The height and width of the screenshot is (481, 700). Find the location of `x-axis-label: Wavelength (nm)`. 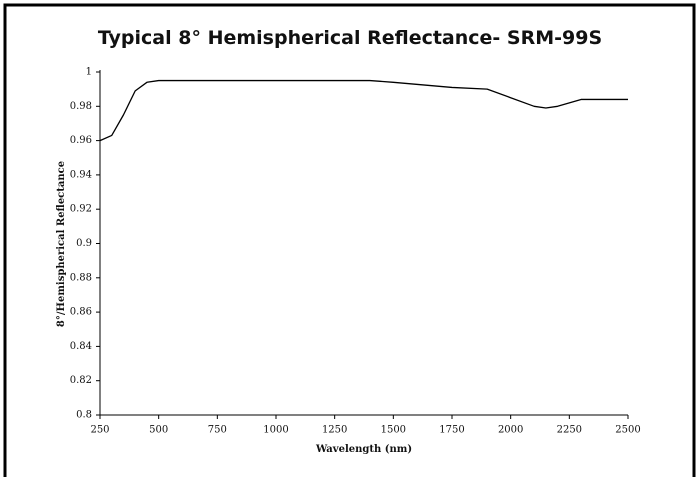

x-axis-label: Wavelength (nm) is located at coordinates (363, 449).